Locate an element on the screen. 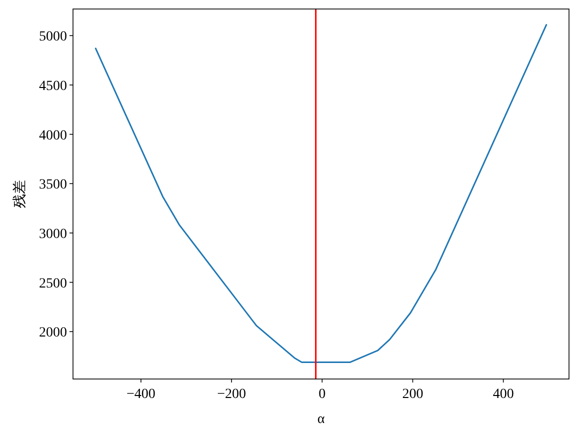 This screenshot has height=436, width=579. y-axis-title: 残差 is located at coordinates (20, 194).